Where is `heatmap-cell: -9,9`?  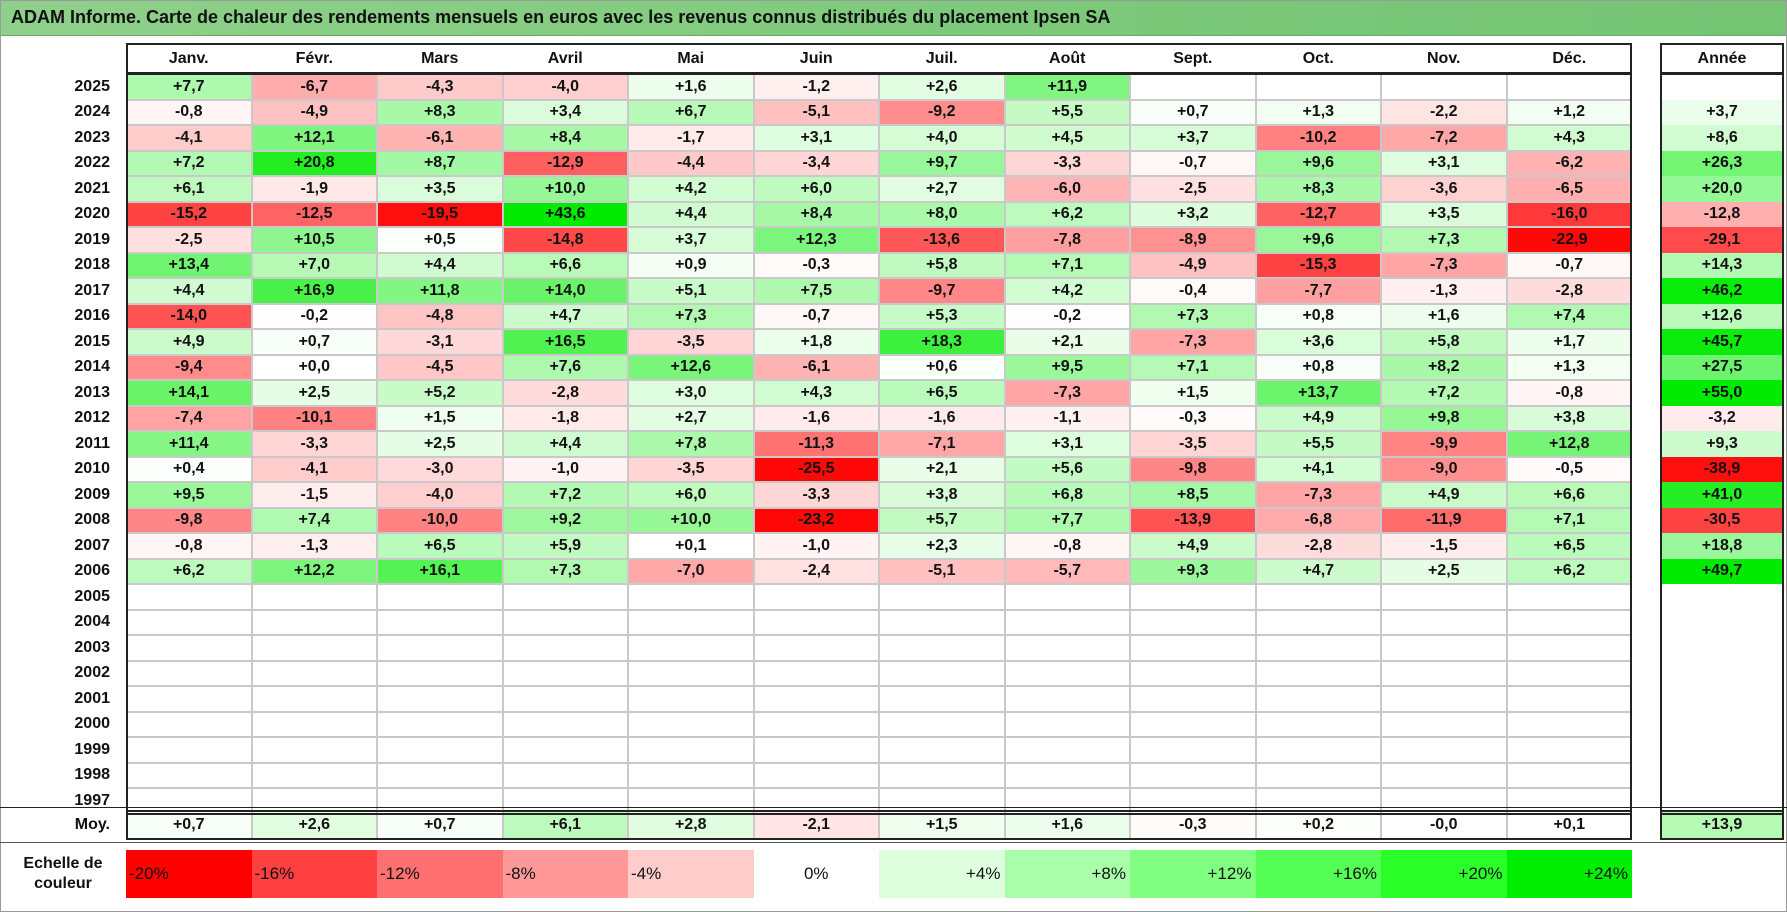
heatmap-cell: -9,9 is located at coordinates (1444, 444).